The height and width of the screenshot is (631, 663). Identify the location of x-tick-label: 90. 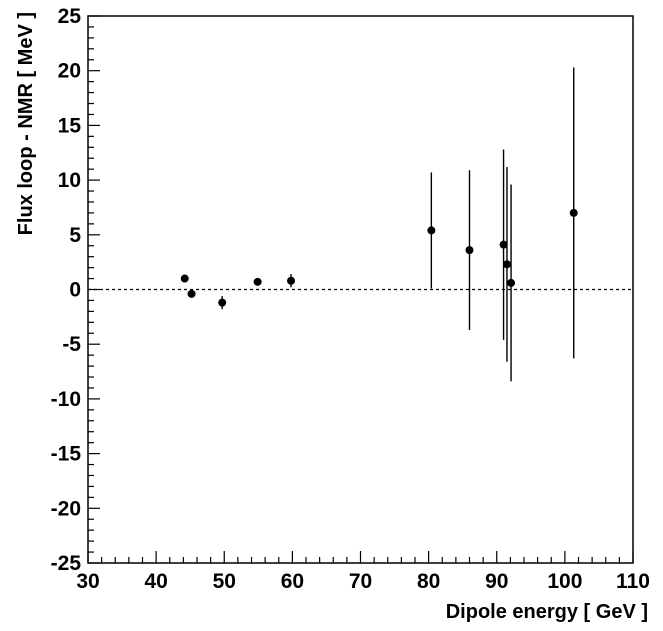
(496, 581).